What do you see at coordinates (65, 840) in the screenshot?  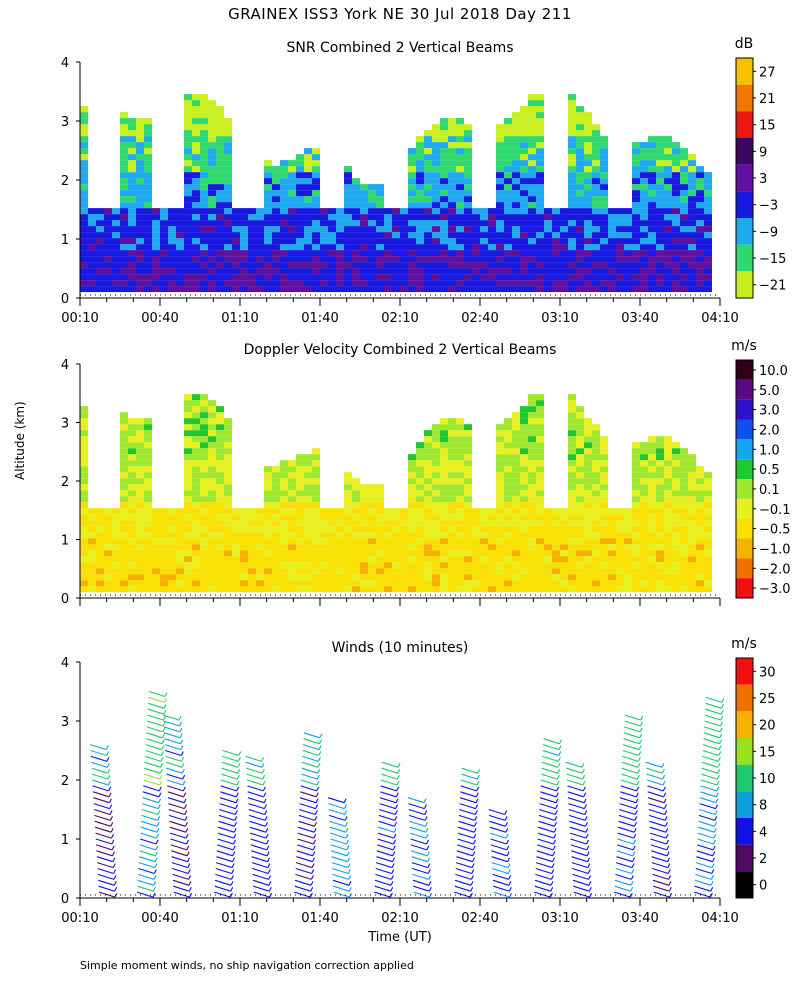 I see `y-tick-label: 1` at bounding box center [65, 840].